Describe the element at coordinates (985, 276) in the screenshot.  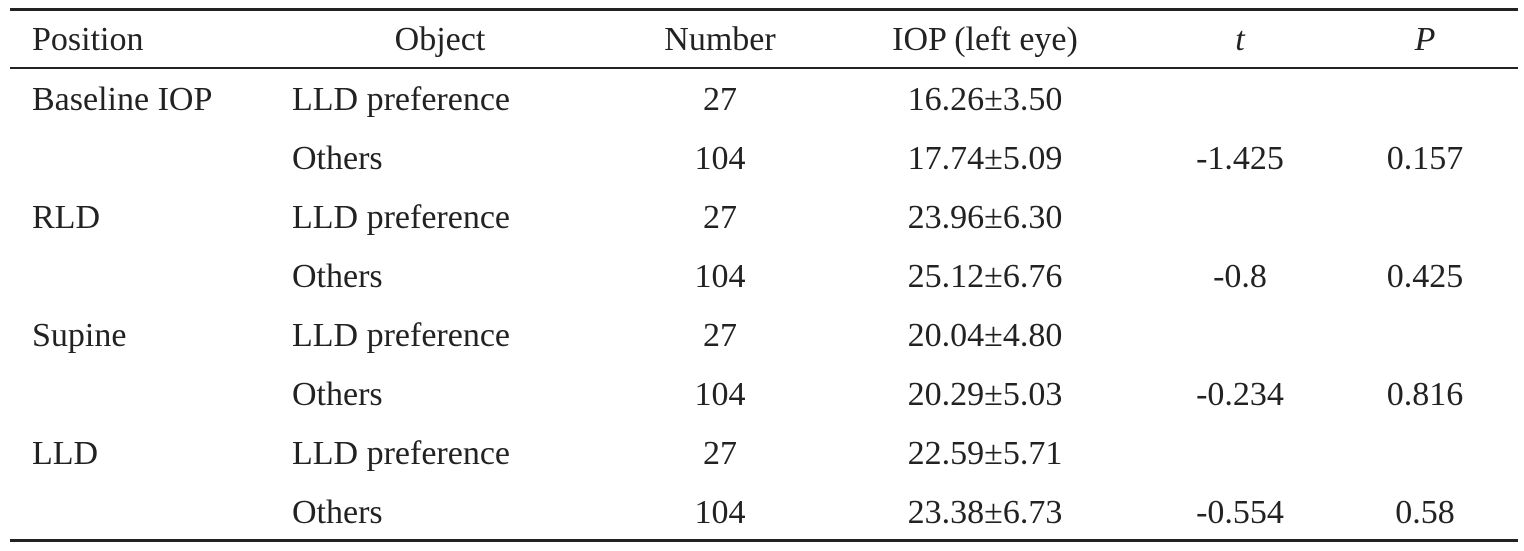
I see `table-cell: 25.12±6.76` at that location.